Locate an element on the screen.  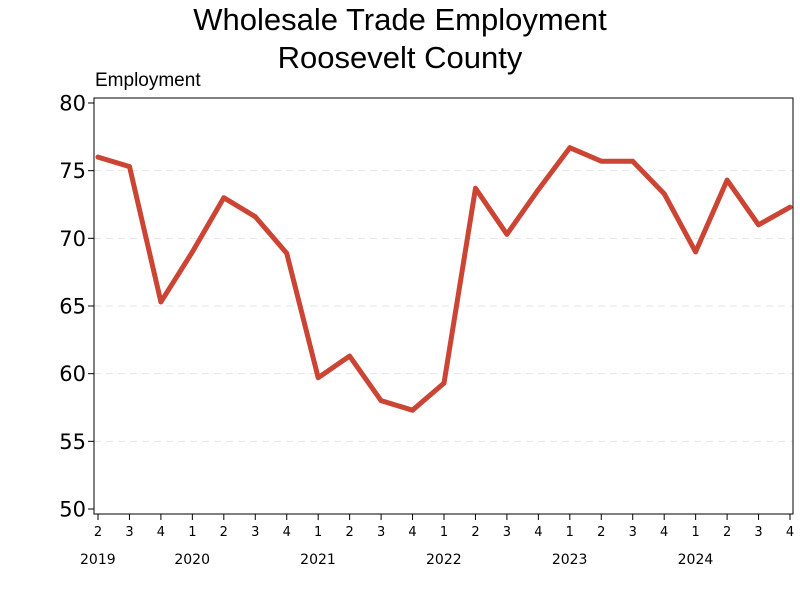
year-label: 2024 is located at coordinates (696, 560).